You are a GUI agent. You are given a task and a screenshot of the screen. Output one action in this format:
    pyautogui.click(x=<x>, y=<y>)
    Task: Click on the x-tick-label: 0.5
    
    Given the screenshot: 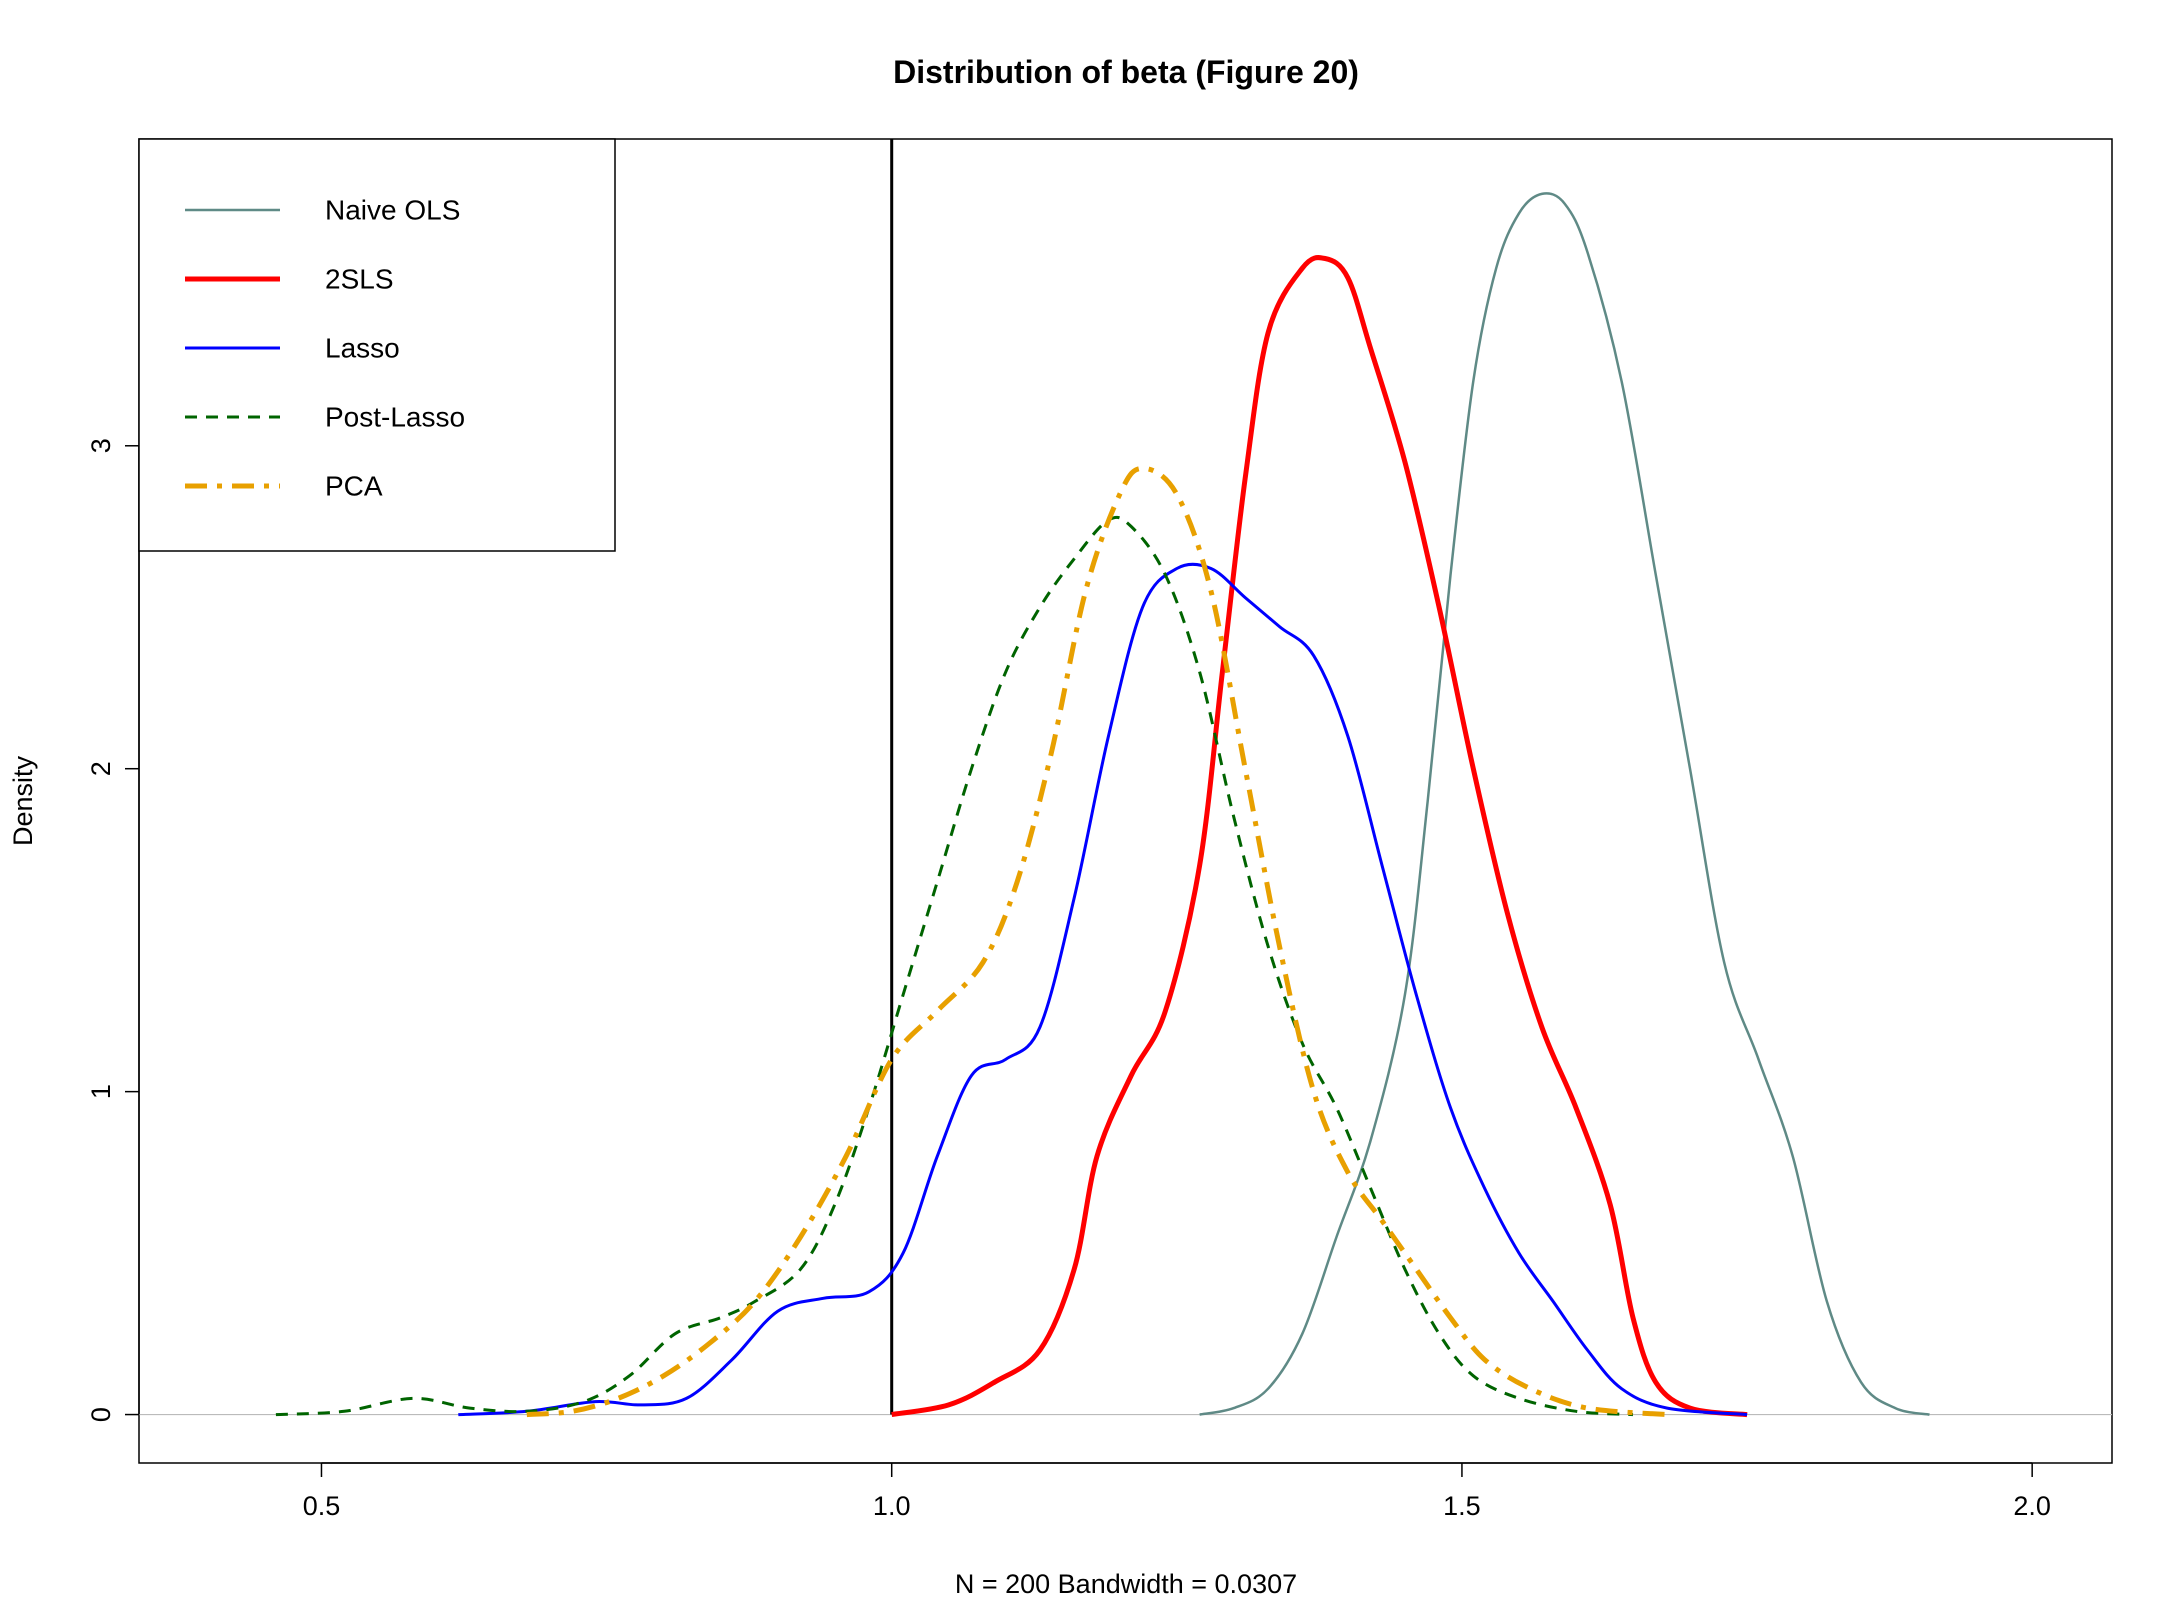 What is the action you would take?
    pyautogui.click(x=322, y=1506)
    